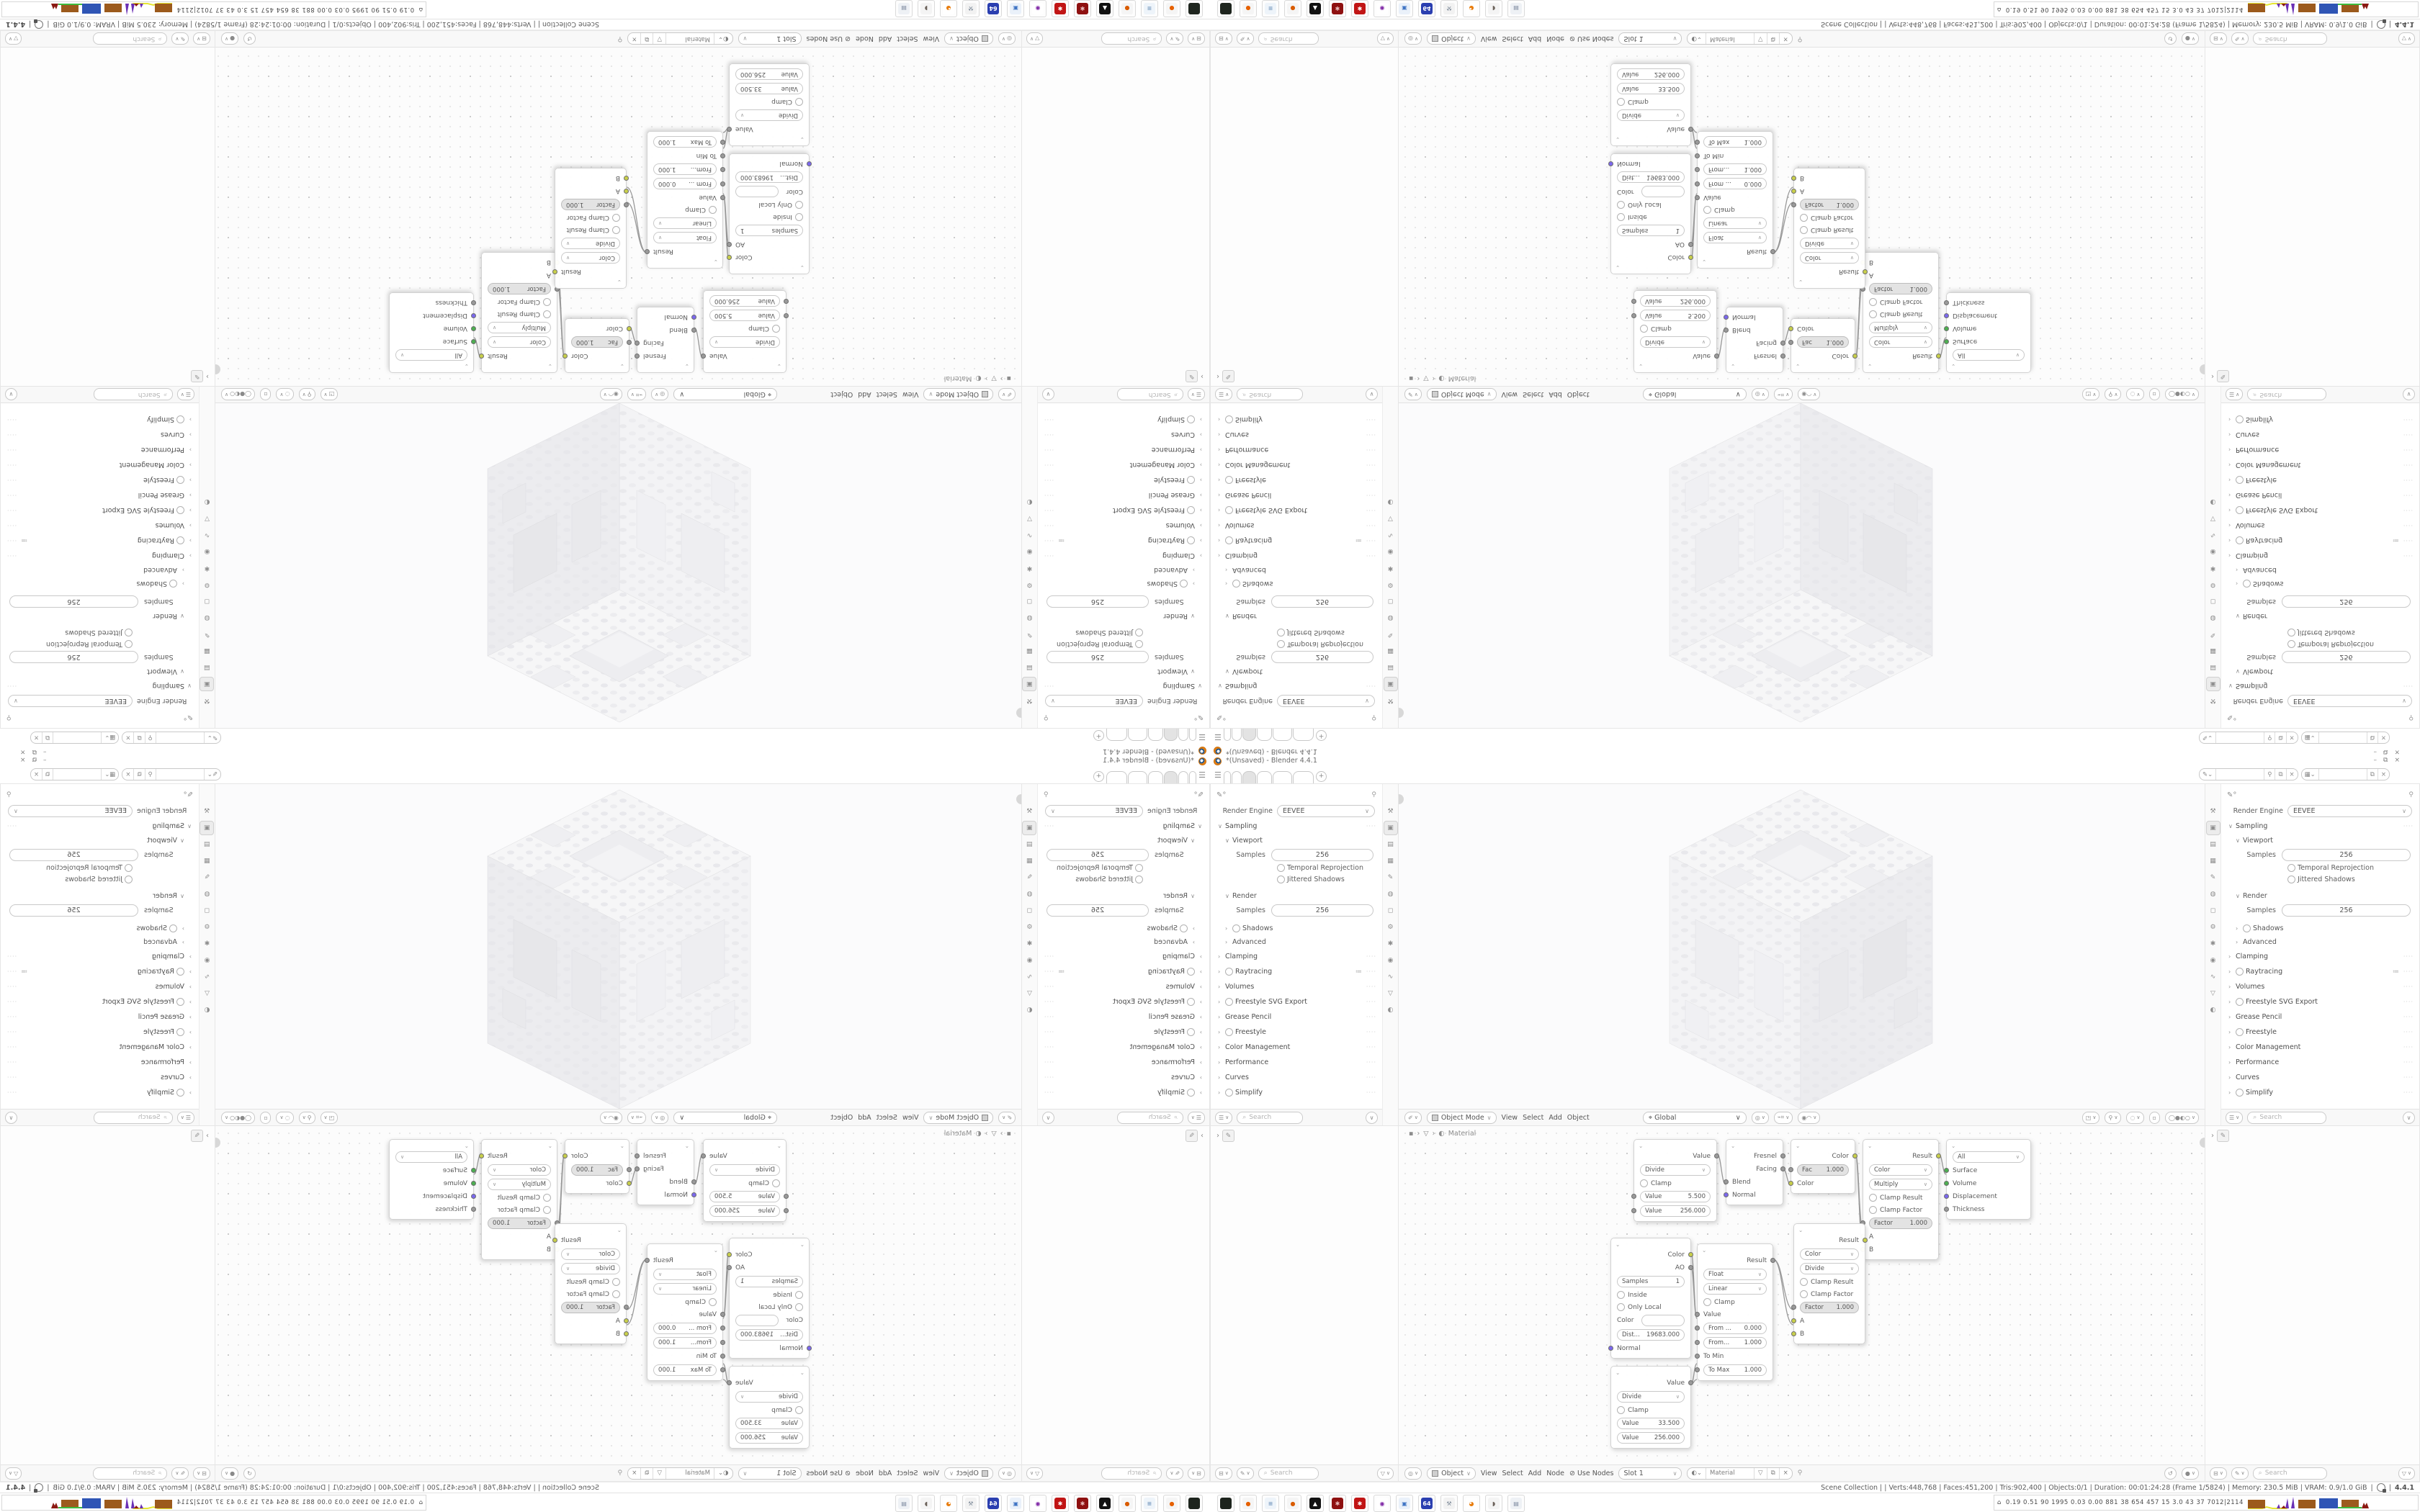  What do you see at coordinates (1359, 1503) in the screenshot?
I see `taskbar-icon-settings-red: ✱` at bounding box center [1359, 1503].